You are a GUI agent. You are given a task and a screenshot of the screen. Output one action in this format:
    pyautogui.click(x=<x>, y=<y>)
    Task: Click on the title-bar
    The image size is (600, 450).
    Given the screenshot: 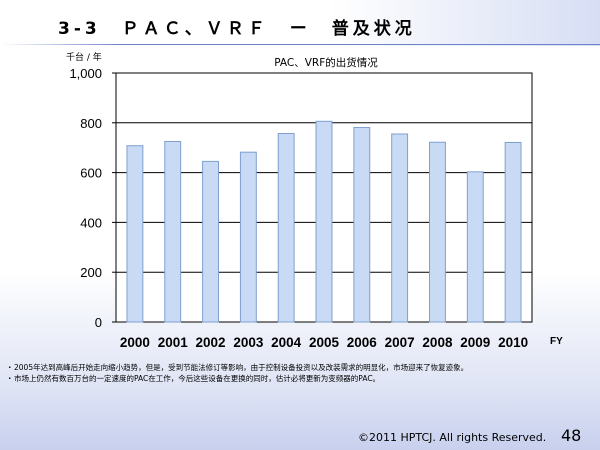 What is the action you would take?
    pyautogui.click(x=300, y=23)
    